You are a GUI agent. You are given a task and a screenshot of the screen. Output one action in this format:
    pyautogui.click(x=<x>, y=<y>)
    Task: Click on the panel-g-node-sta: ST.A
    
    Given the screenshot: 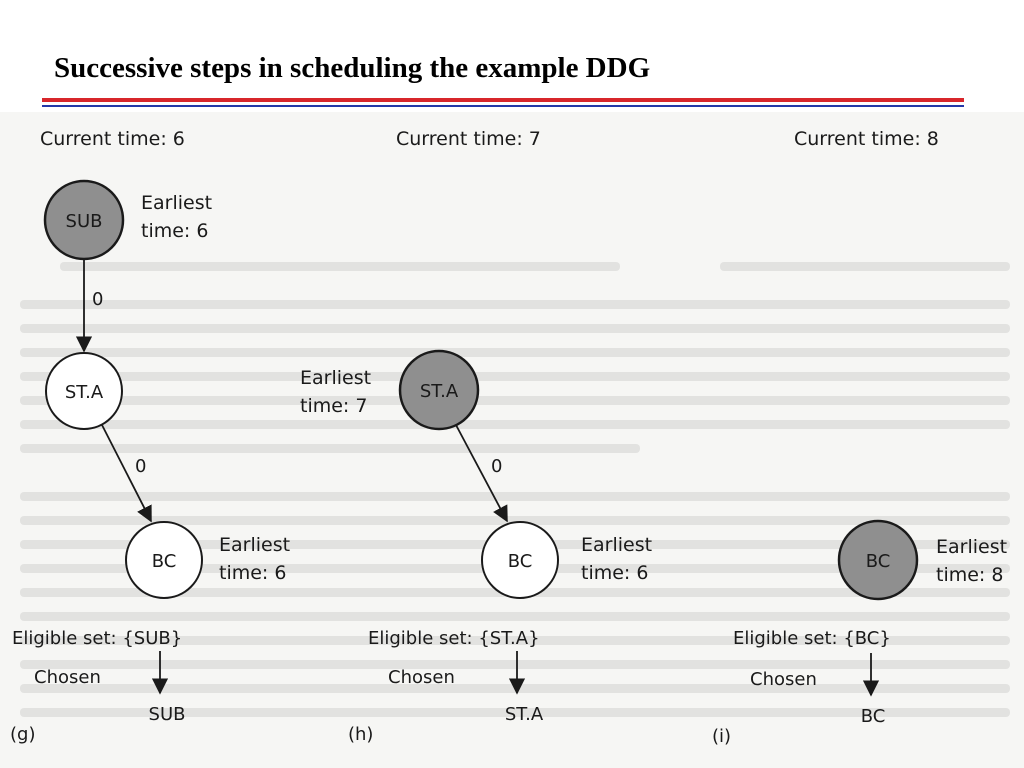 What is the action you would take?
    pyautogui.click(x=84, y=391)
    